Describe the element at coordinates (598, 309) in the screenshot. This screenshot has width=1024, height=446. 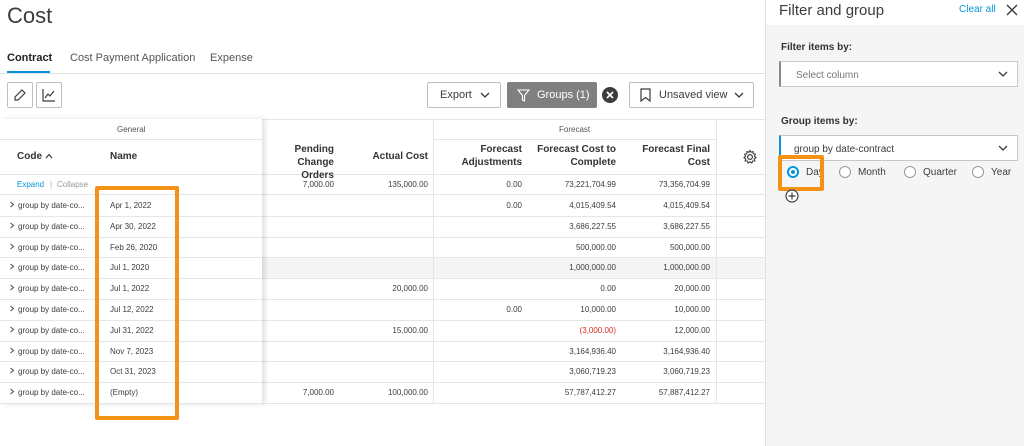
I see `cell-forecast-cost-to-complete: 10,000.00` at that location.